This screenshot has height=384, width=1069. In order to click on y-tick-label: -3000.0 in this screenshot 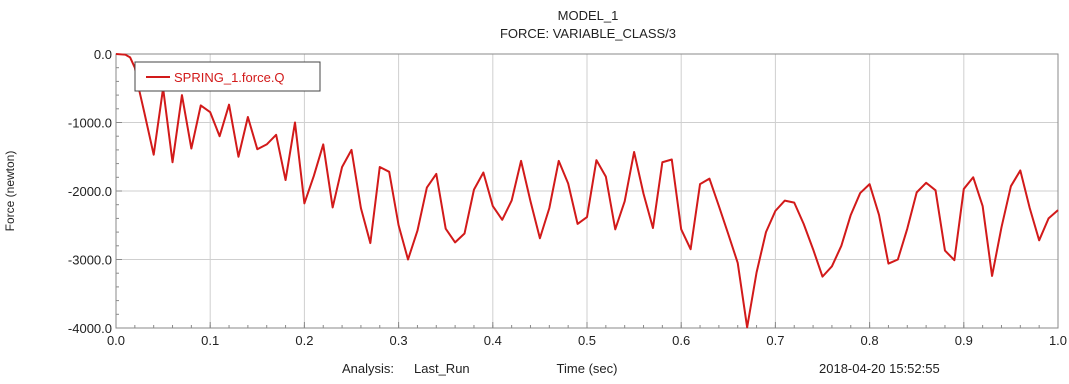, I will do `click(90, 260)`.